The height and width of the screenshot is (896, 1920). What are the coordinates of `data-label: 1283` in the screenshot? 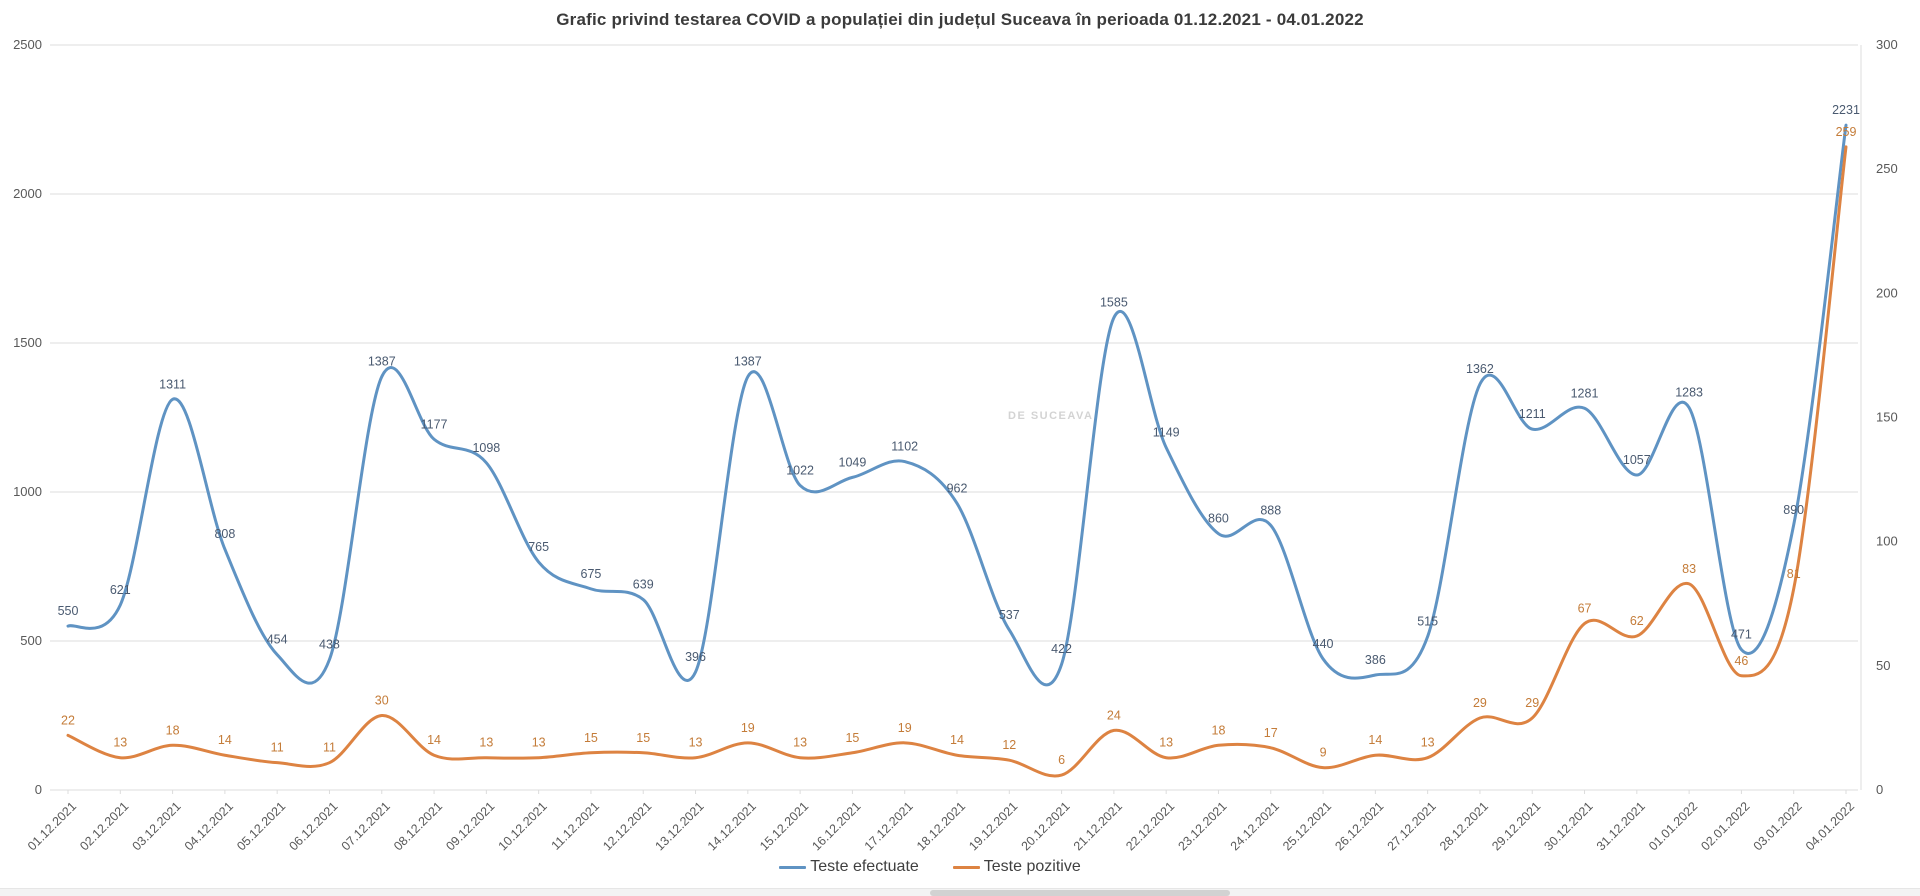 It's located at (1689, 393).